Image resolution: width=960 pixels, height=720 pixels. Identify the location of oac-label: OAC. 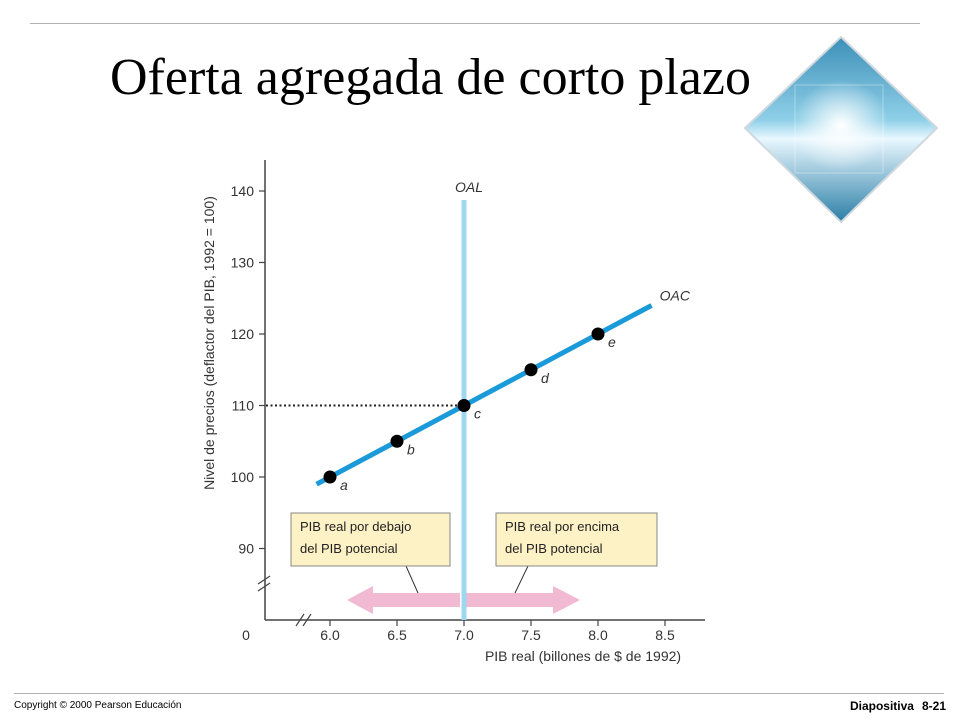
(675, 295).